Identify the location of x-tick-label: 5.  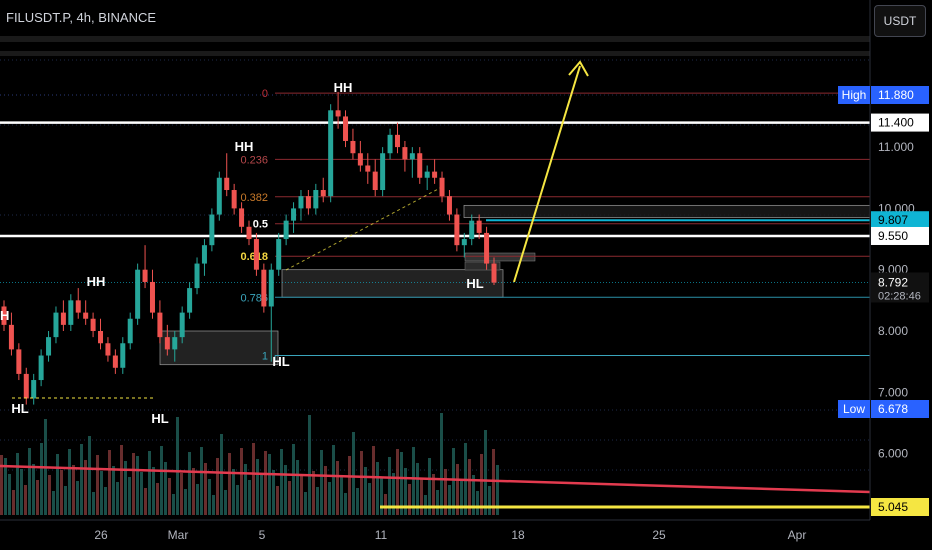
(262, 535).